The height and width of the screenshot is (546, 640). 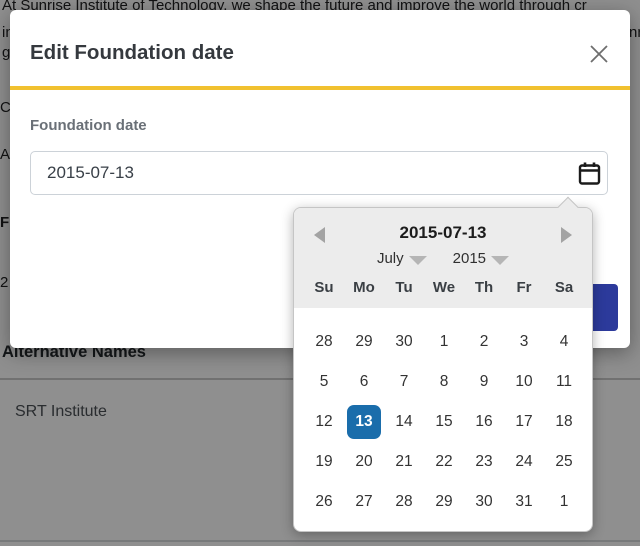 What do you see at coordinates (524, 287) in the screenshot?
I see `day-name: Fr` at bounding box center [524, 287].